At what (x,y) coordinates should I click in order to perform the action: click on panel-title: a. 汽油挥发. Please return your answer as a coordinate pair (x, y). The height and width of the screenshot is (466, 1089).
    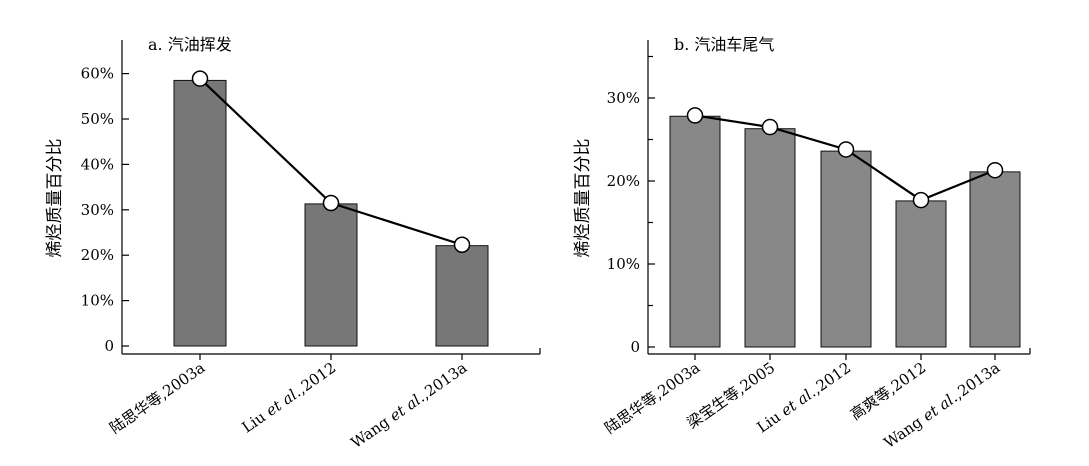
    Looking at the image, I should click on (190, 44).